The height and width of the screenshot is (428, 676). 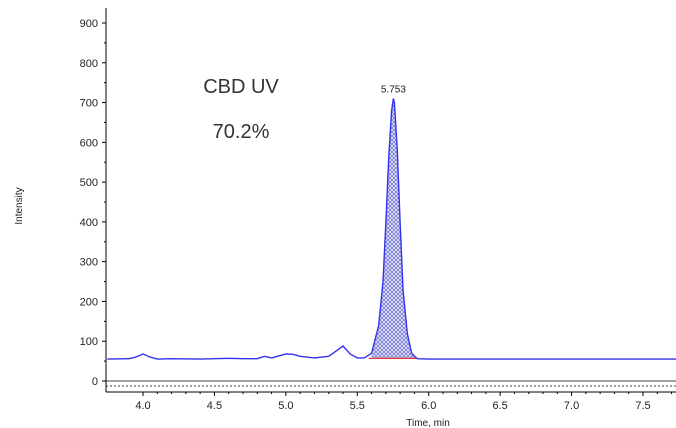 What do you see at coordinates (19, 205) in the screenshot?
I see `y-axis-title: Intensity` at bounding box center [19, 205].